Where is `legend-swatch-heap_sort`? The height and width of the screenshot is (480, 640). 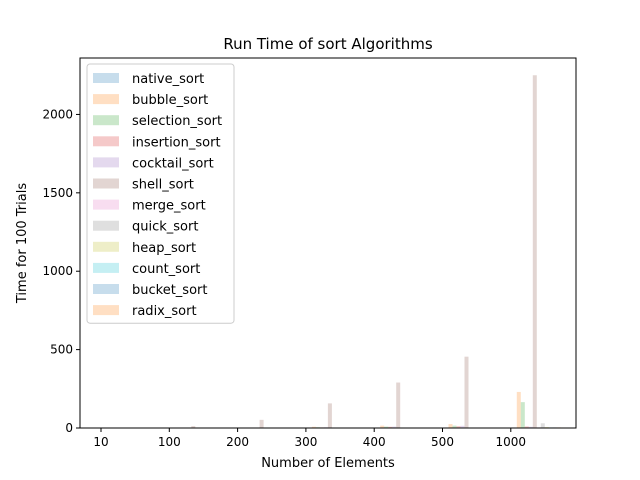
legend-swatch-heap_sort is located at coordinates (106, 246).